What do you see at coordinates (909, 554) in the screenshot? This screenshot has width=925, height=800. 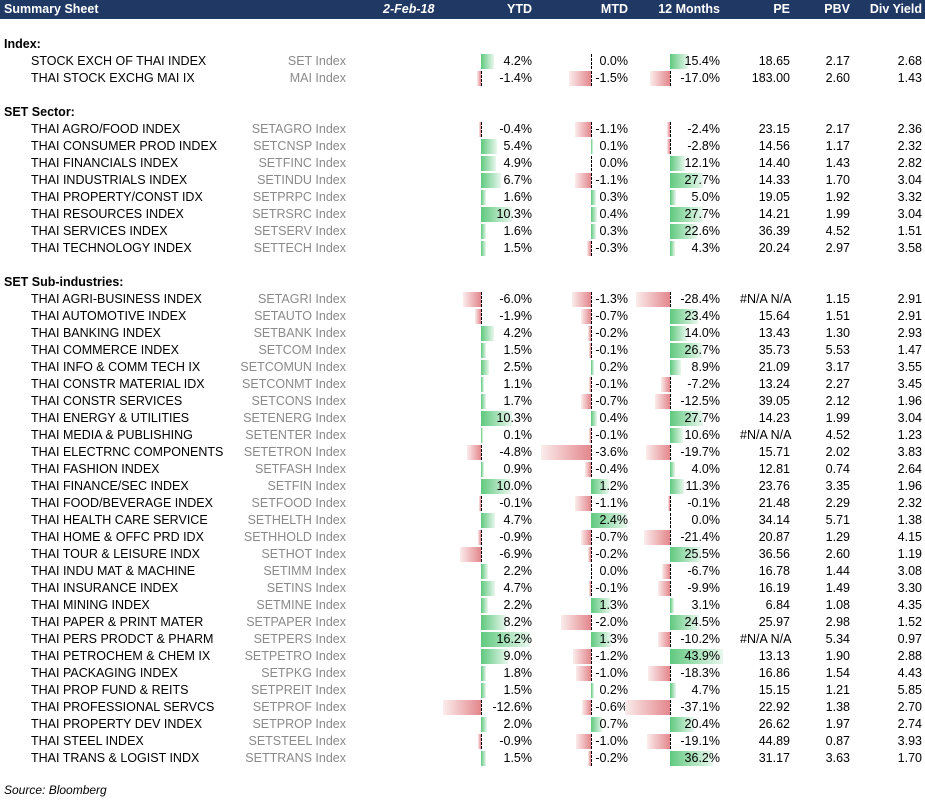 I see `div-yield-value: 1.19` at bounding box center [909, 554].